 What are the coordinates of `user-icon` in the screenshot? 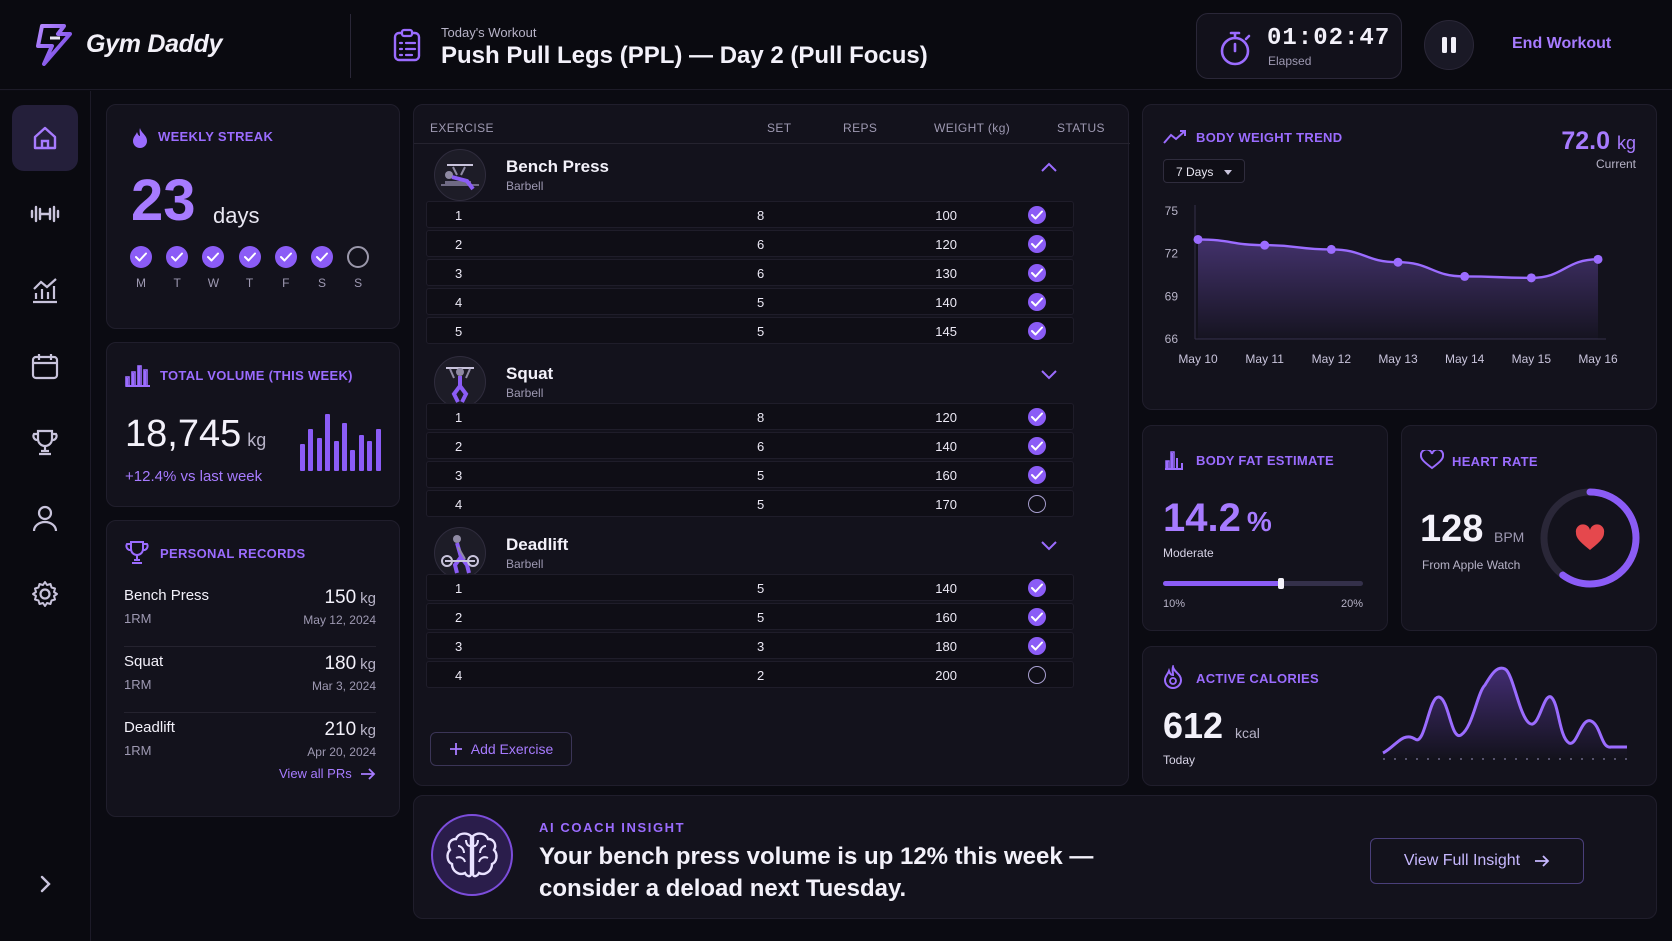 It's located at (45, 518).